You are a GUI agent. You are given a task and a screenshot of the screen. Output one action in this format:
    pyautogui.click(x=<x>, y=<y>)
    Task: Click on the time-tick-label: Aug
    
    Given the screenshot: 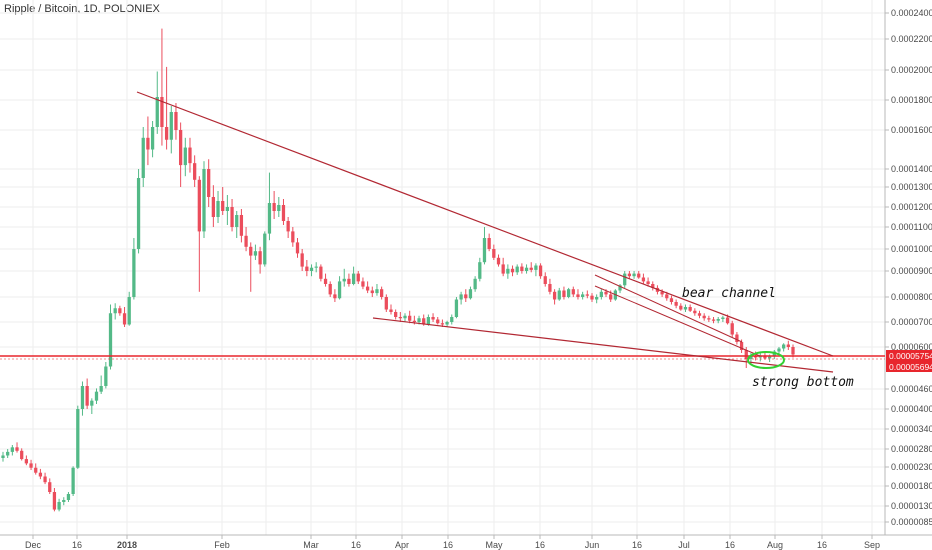 What is the action you would take?
    pyautogui.click(x=775, y=545)
    